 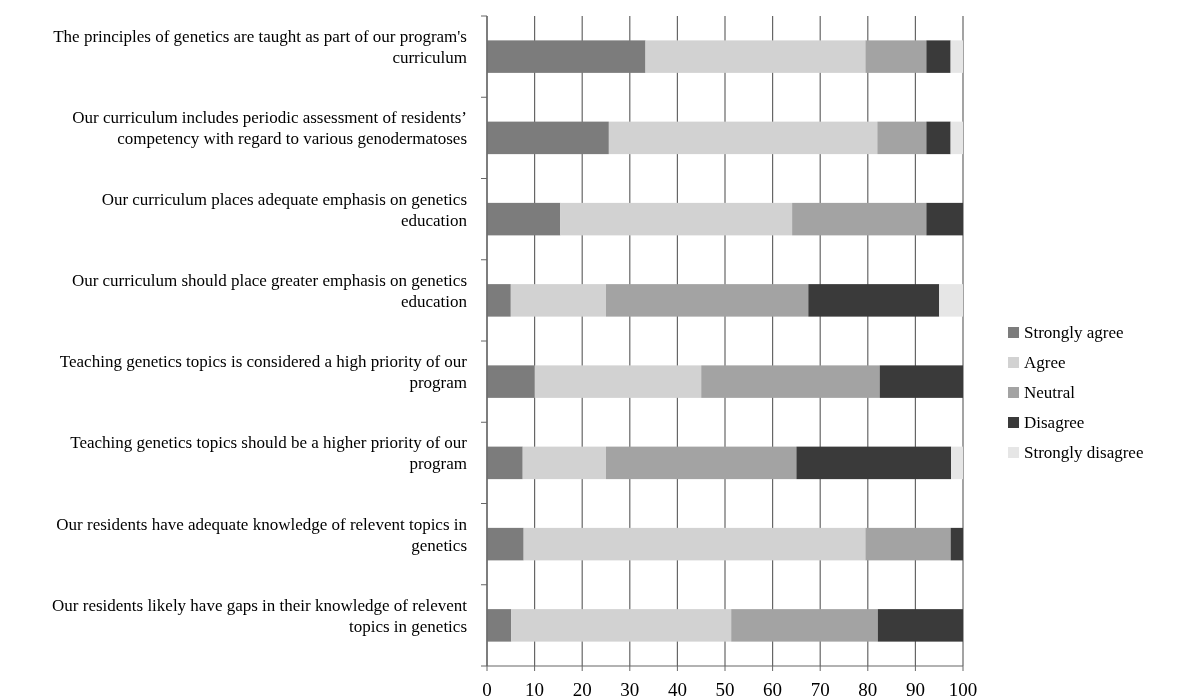 What do you see at coordinates (263, 372) in the screenshot?
I see `y-tick-label: Teaching genetics topics is considered a high priority of our program` at bounding box center [263, 372].